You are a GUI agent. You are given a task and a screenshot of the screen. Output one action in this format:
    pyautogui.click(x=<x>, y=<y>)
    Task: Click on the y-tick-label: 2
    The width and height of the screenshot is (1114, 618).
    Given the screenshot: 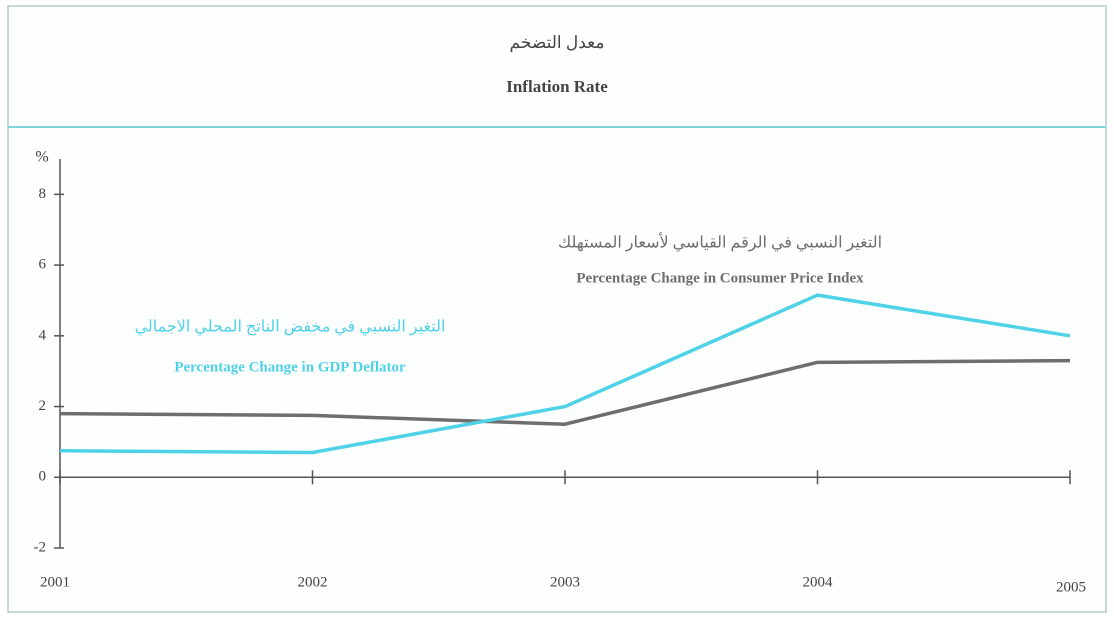 What is the action you would take?
    pyautogui.click(x=43, y=406)
    